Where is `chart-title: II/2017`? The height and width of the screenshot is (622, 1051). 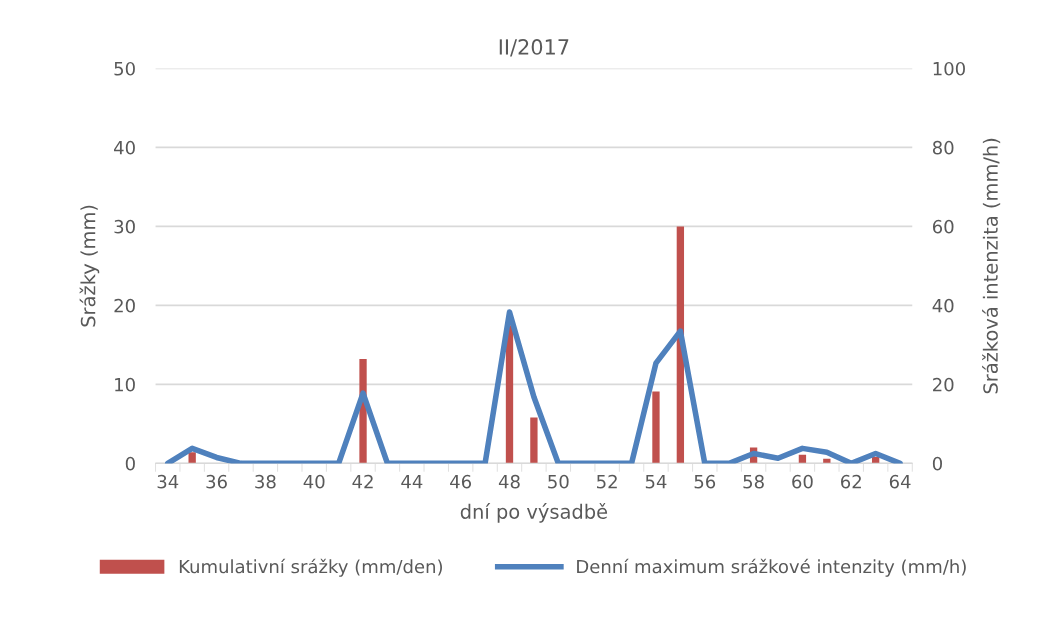
chart-title: II/2017 is located at coordinates (534, 48).